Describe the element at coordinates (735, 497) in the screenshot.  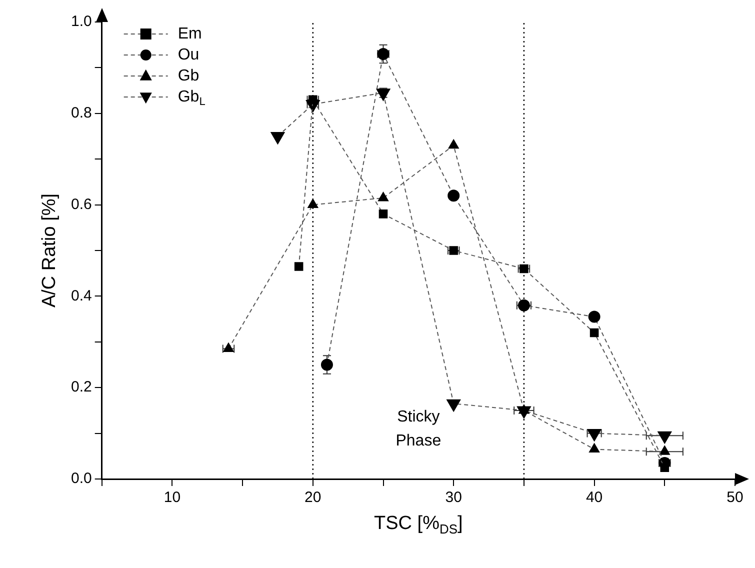
I see `x-tick-label: 50` at that location.